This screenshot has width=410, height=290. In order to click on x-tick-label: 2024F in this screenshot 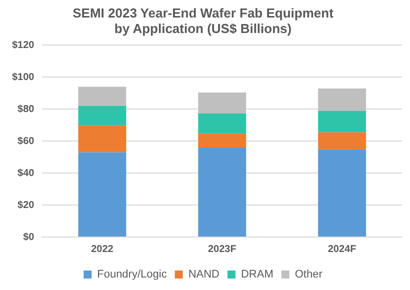, I will do `click(342, 249)`.